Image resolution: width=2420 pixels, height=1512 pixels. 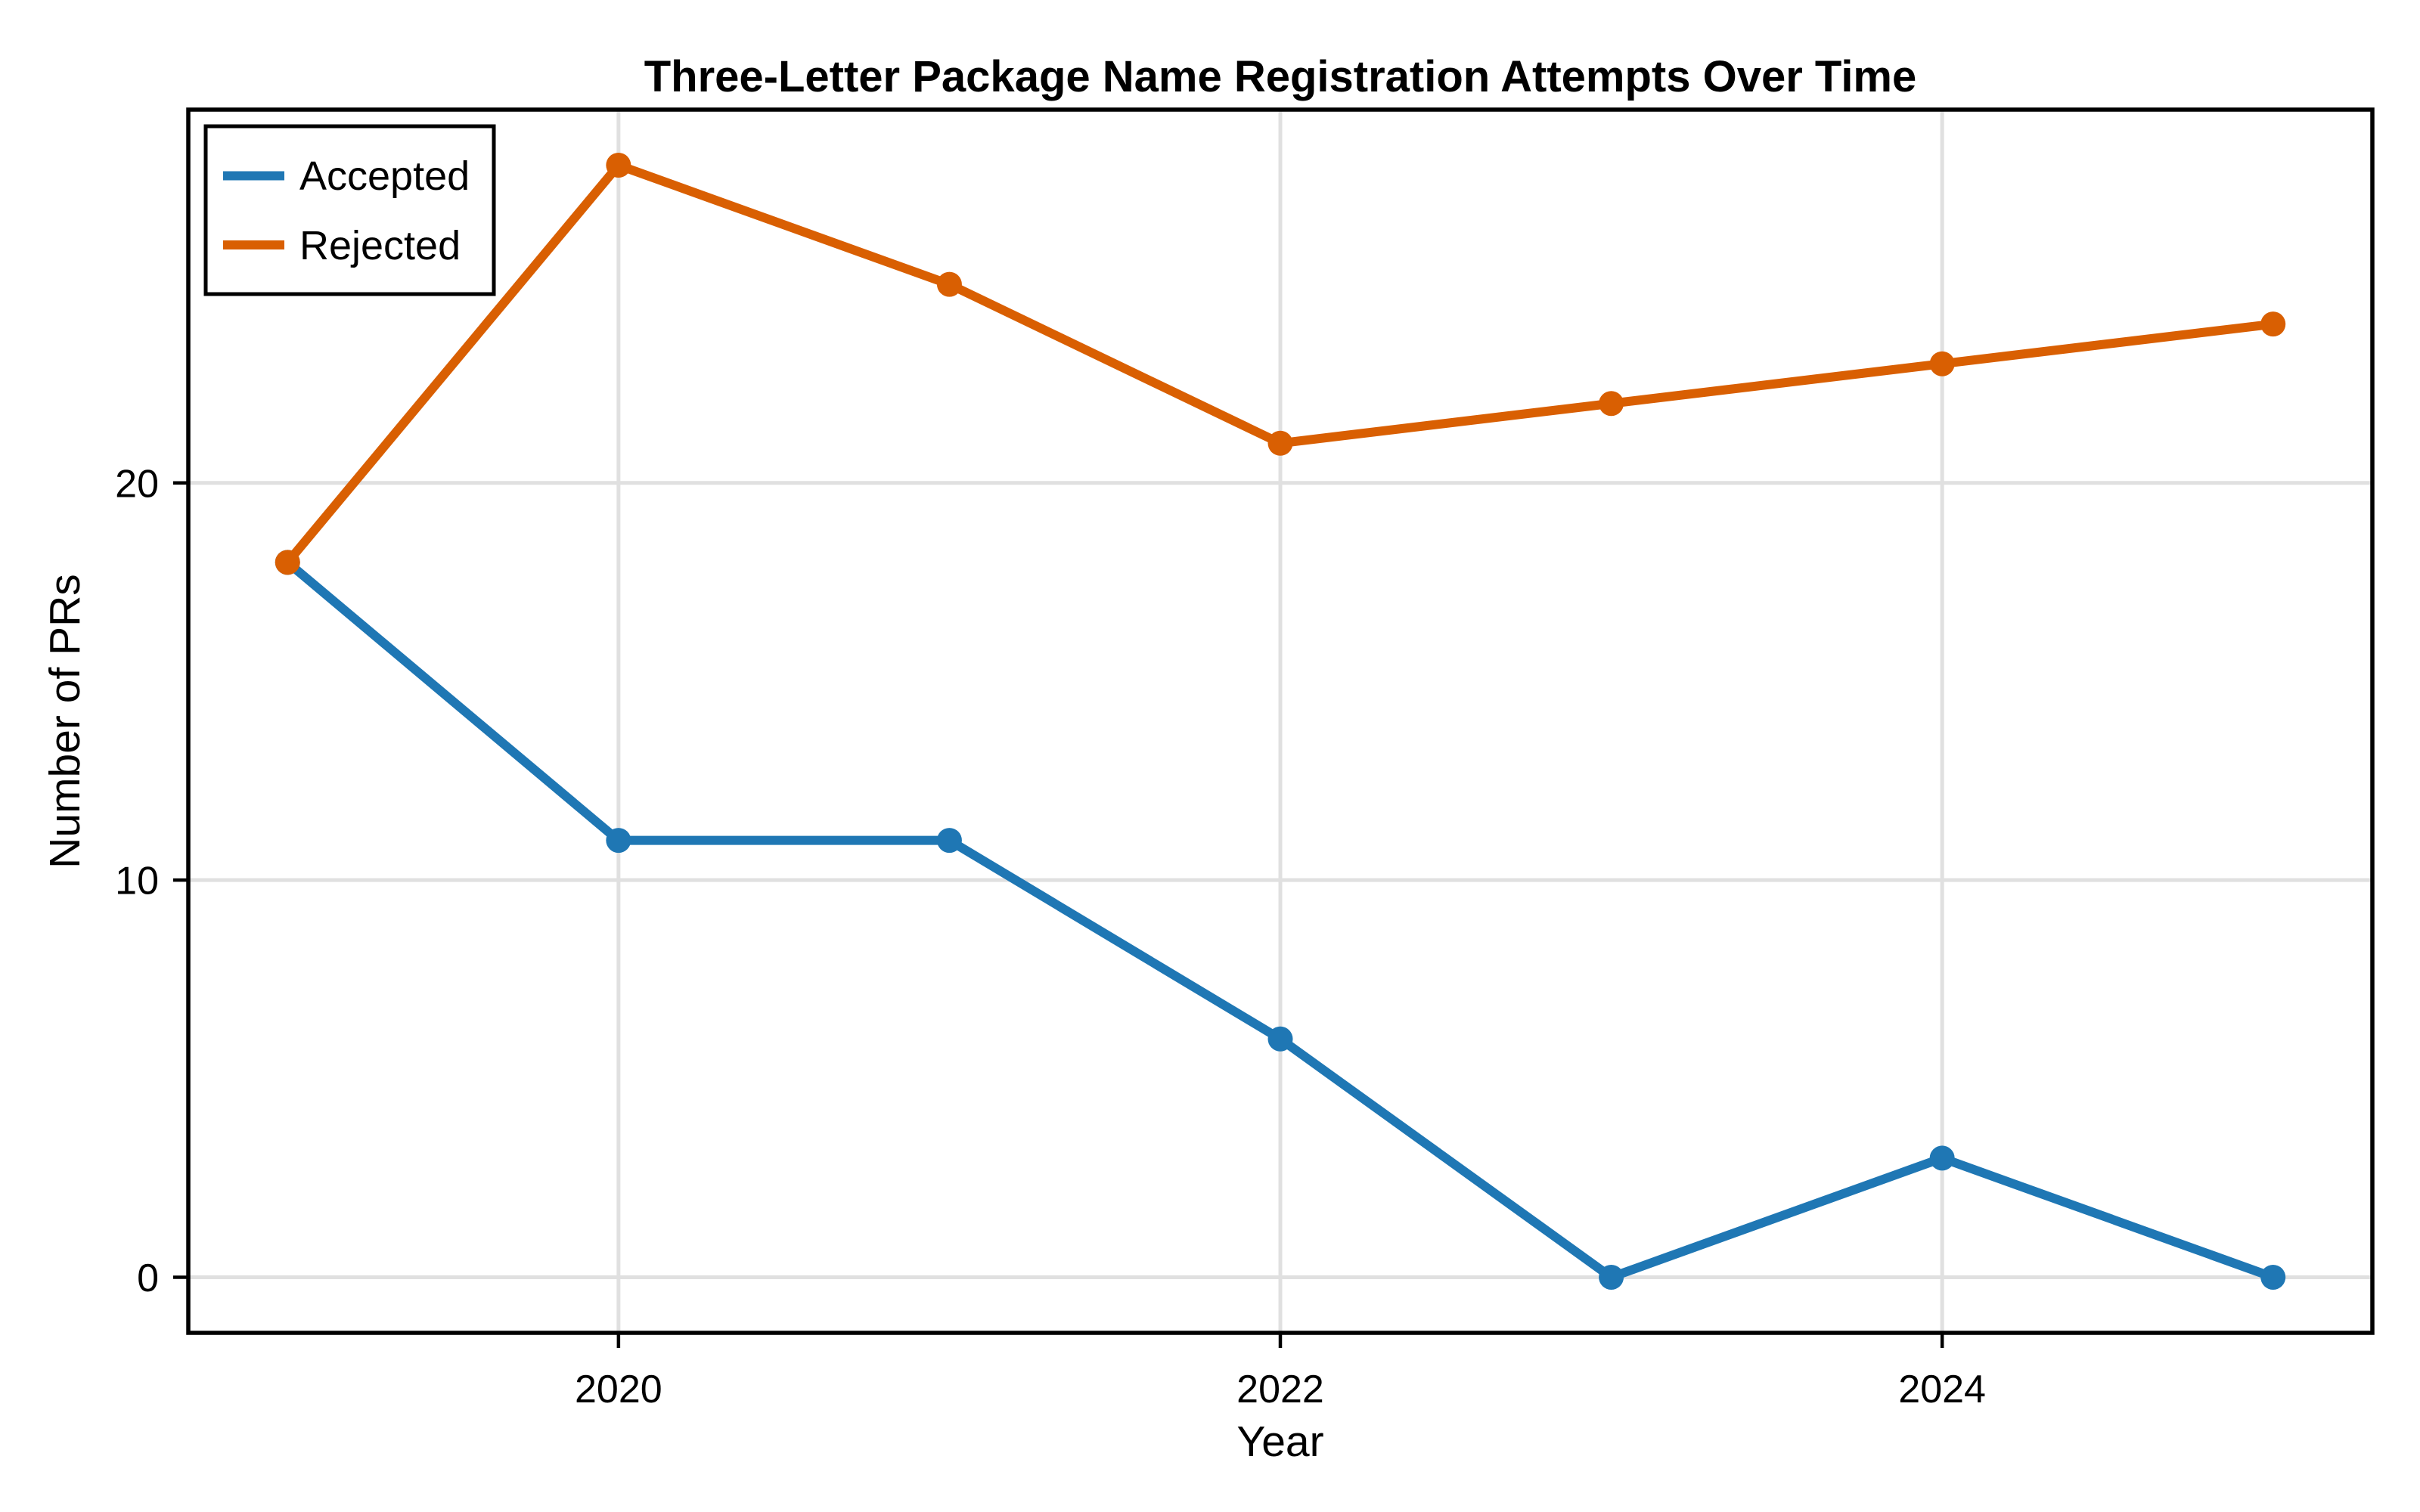 I want to click on legend: Accepted Rejected, so click(x=349, y=210).